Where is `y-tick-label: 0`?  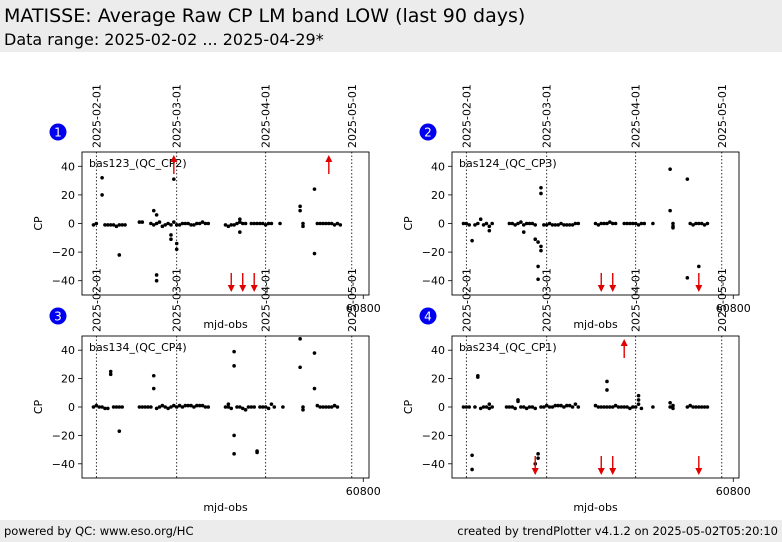 y-tick-label: 0 is located at coordinates (441, 407).